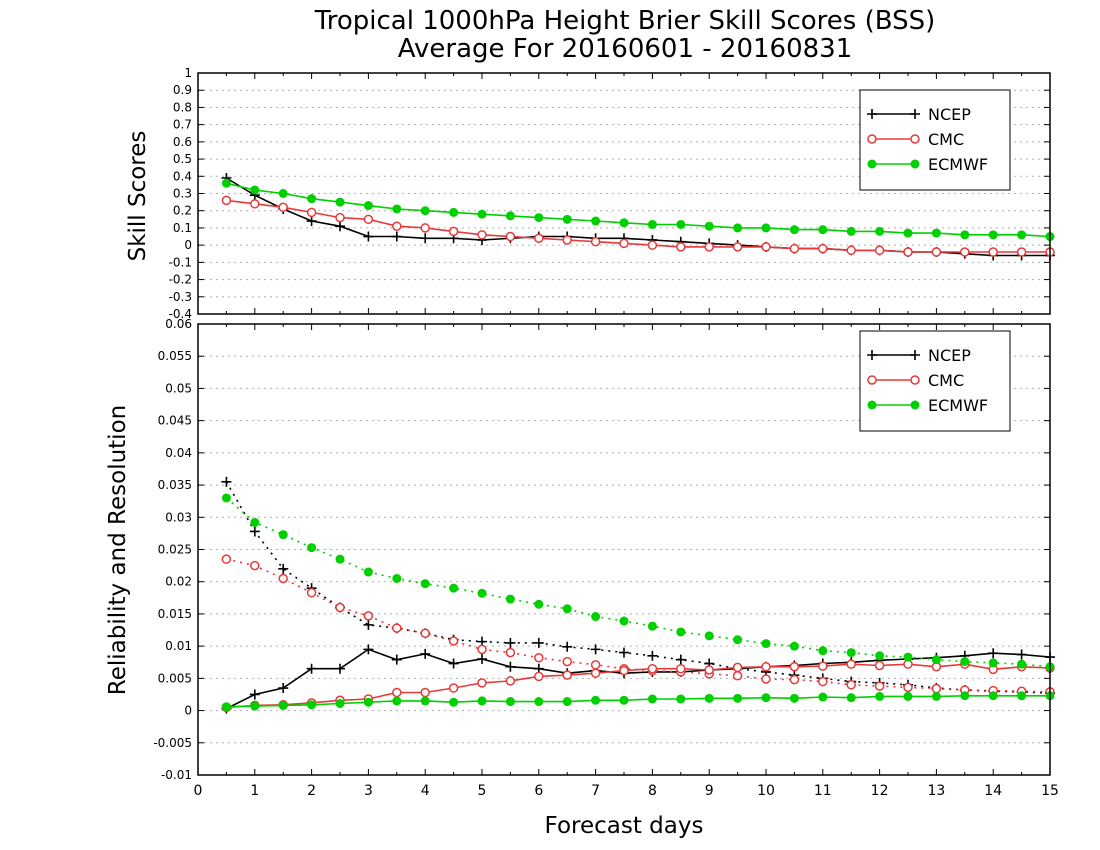  What do you see at coordinates (198, 791) in the screenshot?
I see `x-tick-label: 0` at bounding box center [198, 791].